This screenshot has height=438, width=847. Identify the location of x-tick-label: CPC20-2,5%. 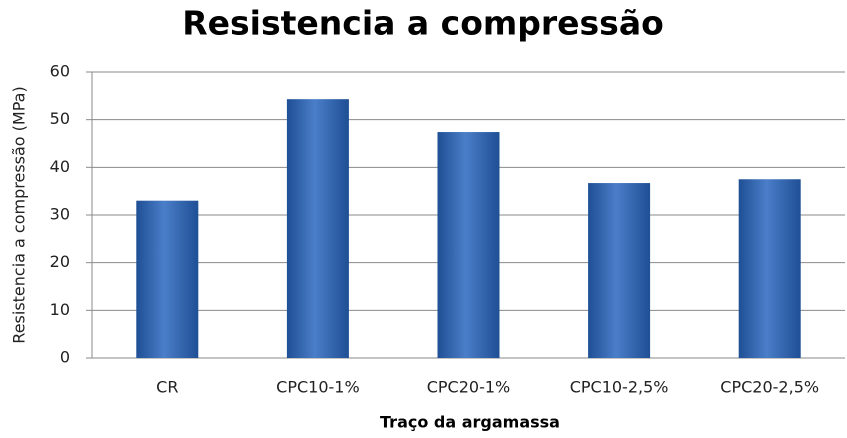
(769, 387).